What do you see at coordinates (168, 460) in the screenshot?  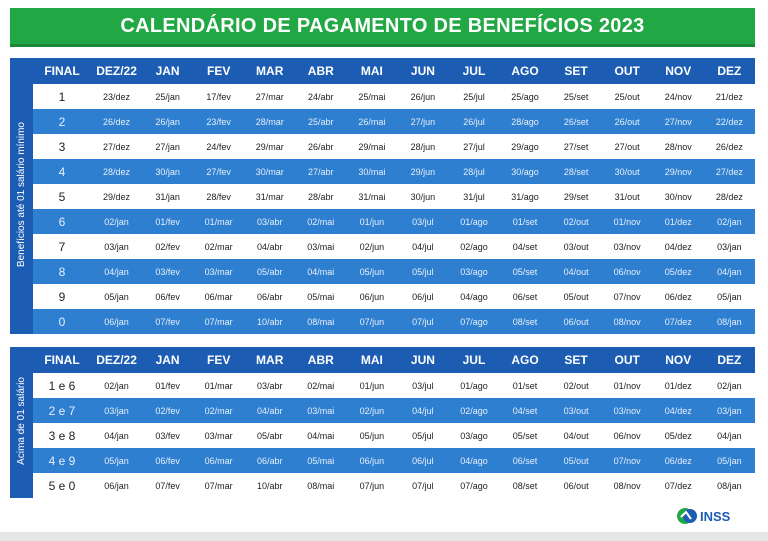 I see `date-cell: 06/fev` at bounding box center [168, 460].